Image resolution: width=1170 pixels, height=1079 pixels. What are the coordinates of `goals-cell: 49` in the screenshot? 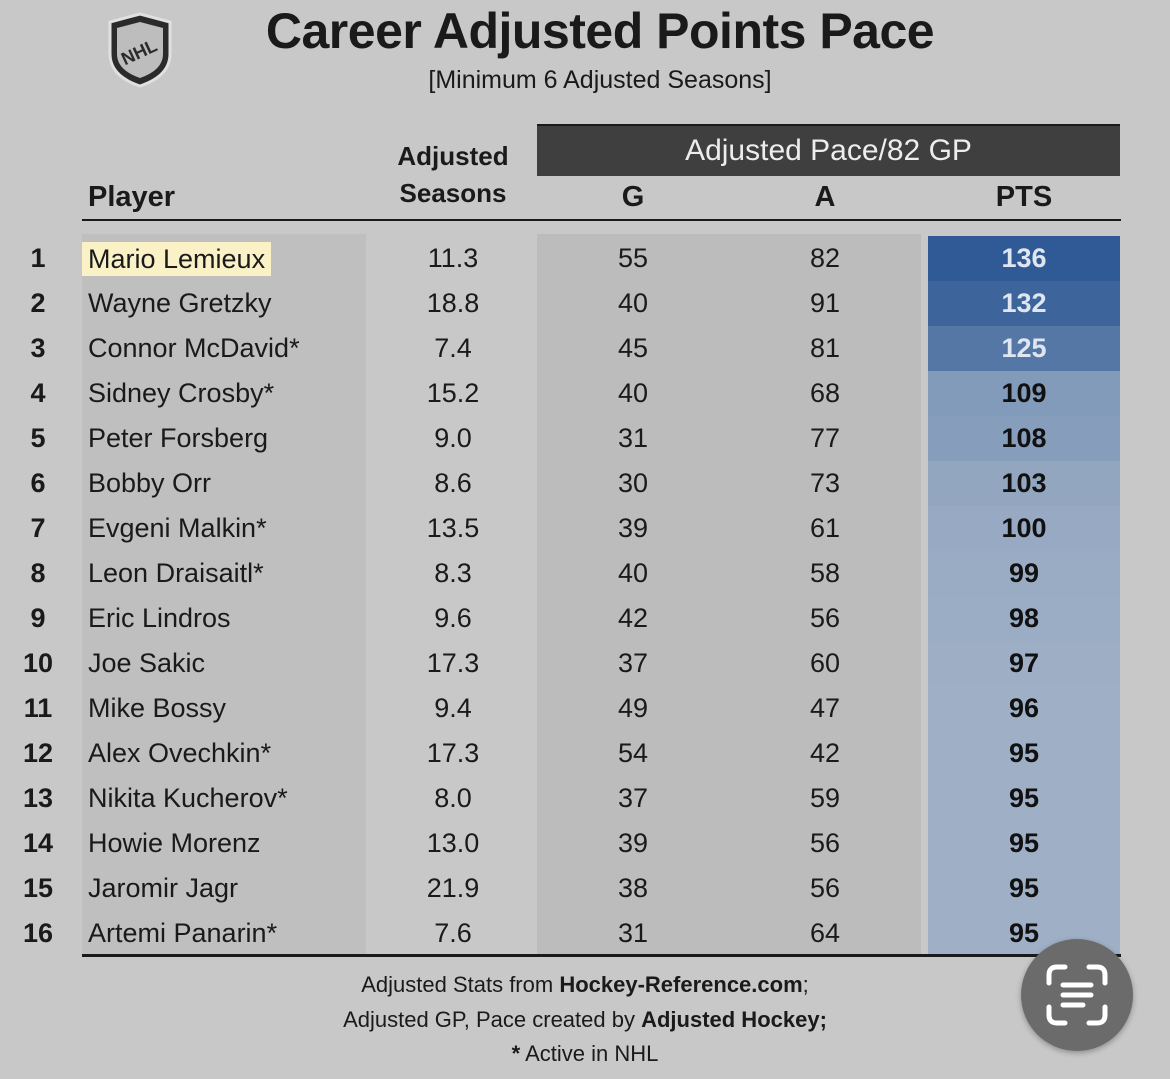 It's located at (633, 708).